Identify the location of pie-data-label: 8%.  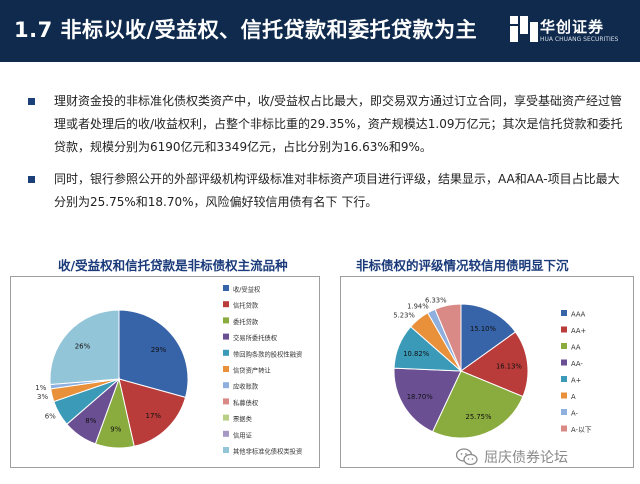
(90, 421).